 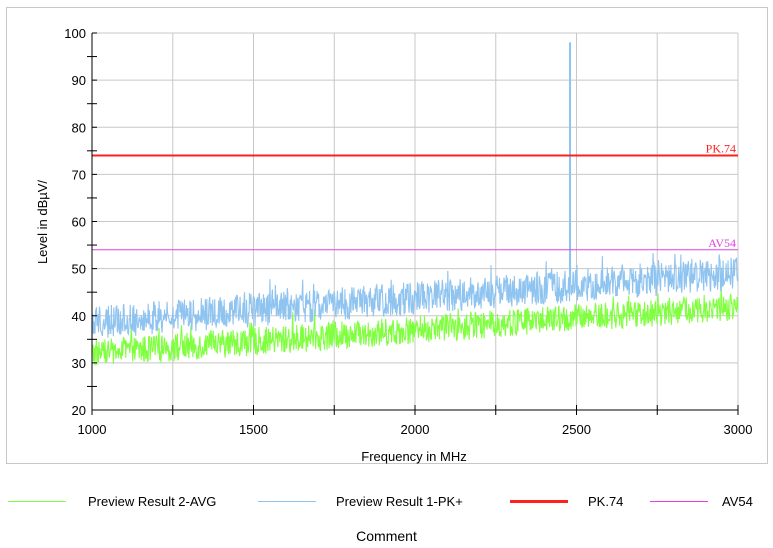 What do you see at coordinates (386, 536) in the screenshot?
I see `comment-text: Comment` at bounding box center [386, 536].